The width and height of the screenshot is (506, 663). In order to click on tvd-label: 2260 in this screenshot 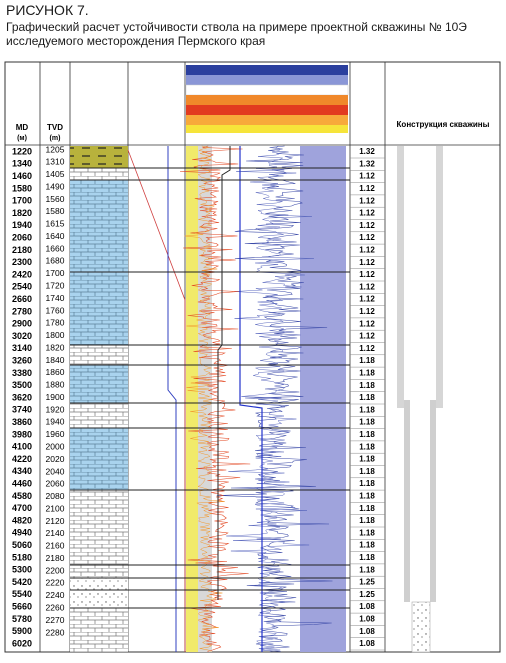, I will do `click(55, 607)`.